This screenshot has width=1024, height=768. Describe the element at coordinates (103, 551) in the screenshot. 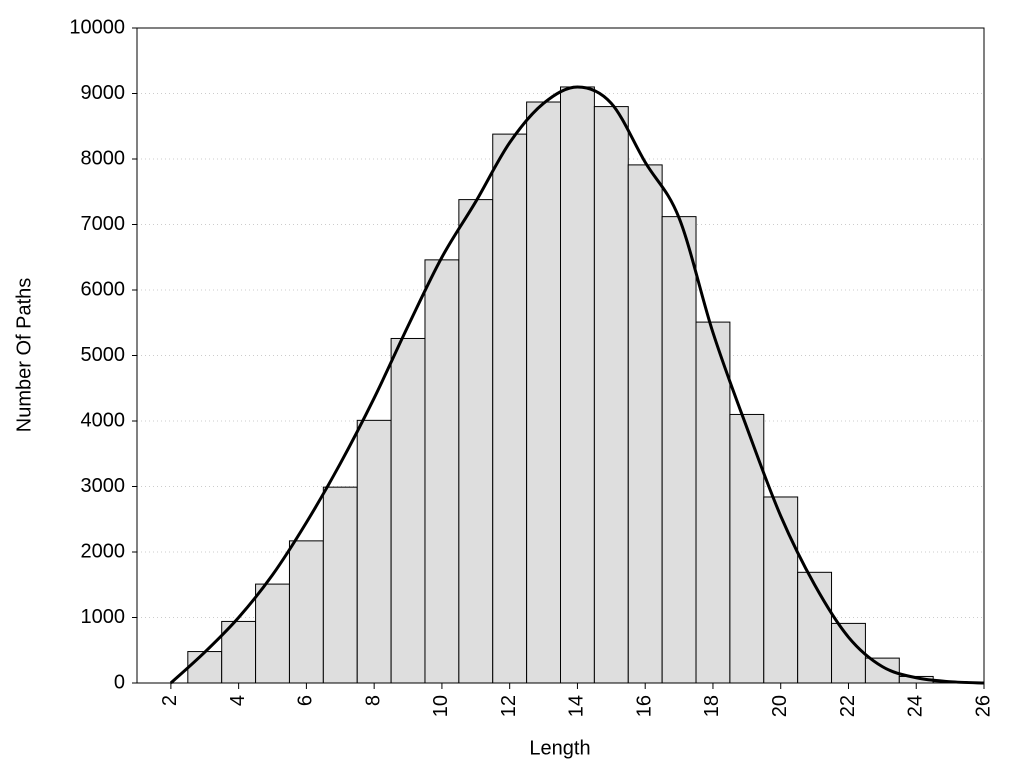

I see `y-tick-label: 2000` at that location.